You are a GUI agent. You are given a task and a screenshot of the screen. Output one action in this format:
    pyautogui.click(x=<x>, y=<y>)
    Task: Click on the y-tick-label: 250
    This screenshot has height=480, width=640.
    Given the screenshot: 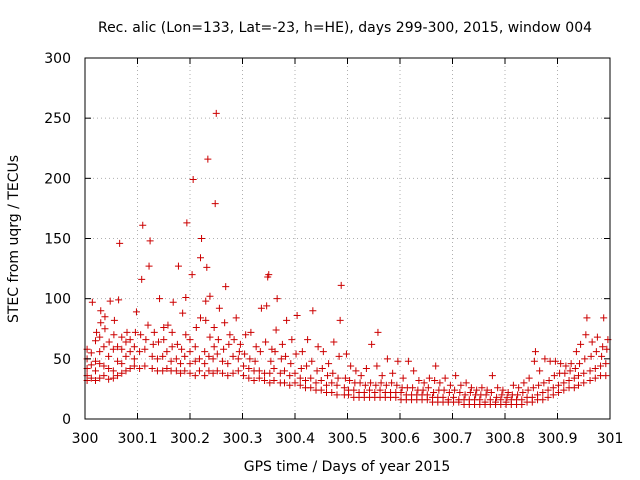 What is the action you would take?
    pyautogui.click(x=57, y=119)
    